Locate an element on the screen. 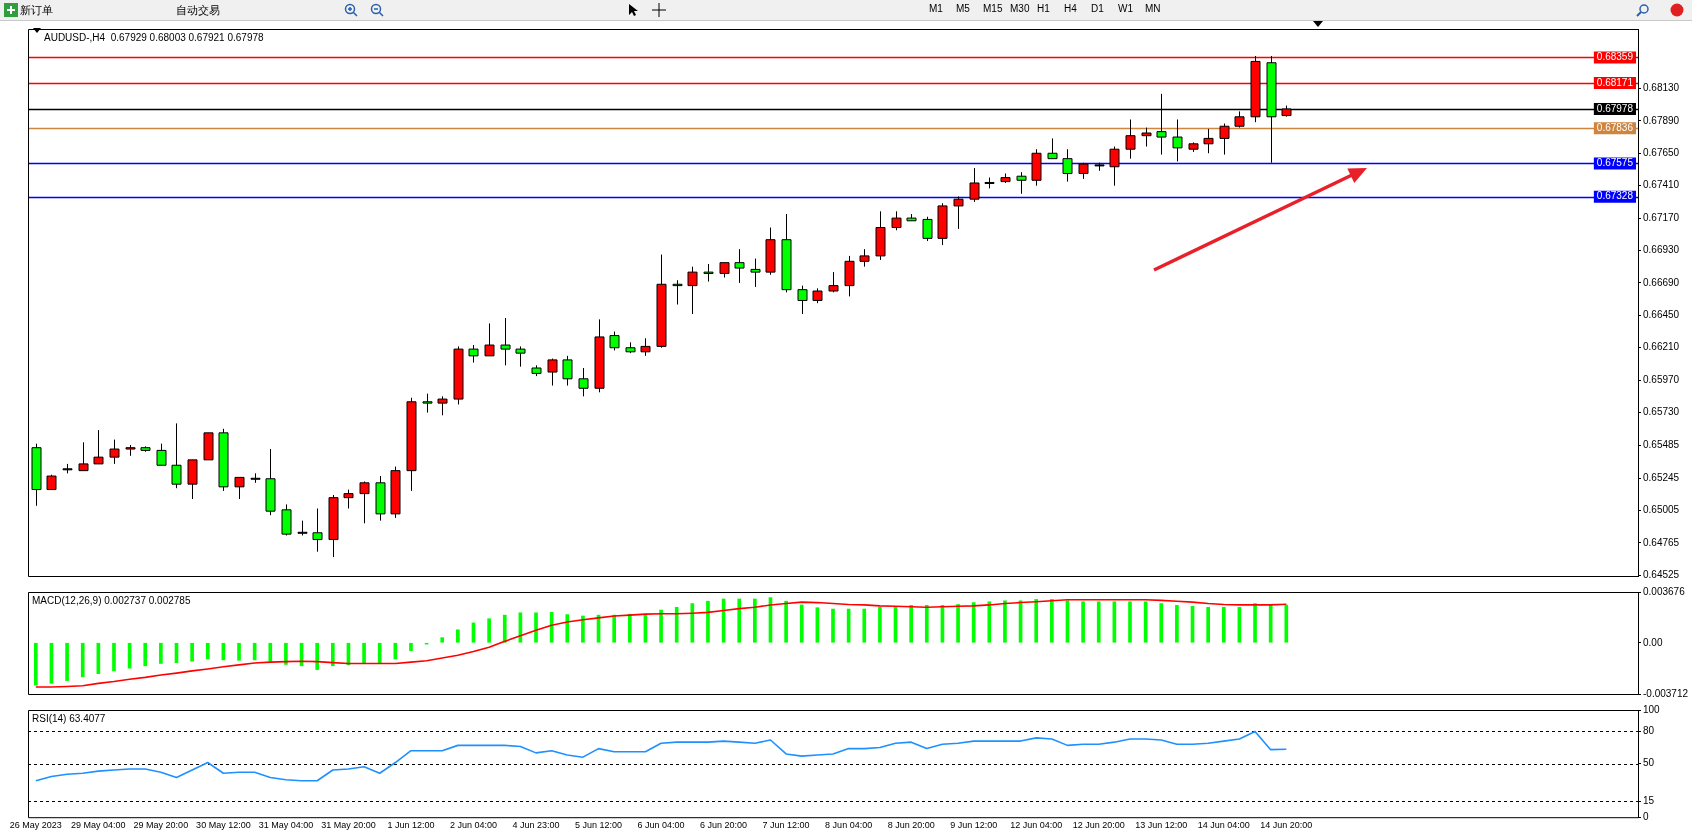 This screenshot has width=1692, height=833. x-tick-label: 4 Jun 23:00 is located at coordinates (536, 825).